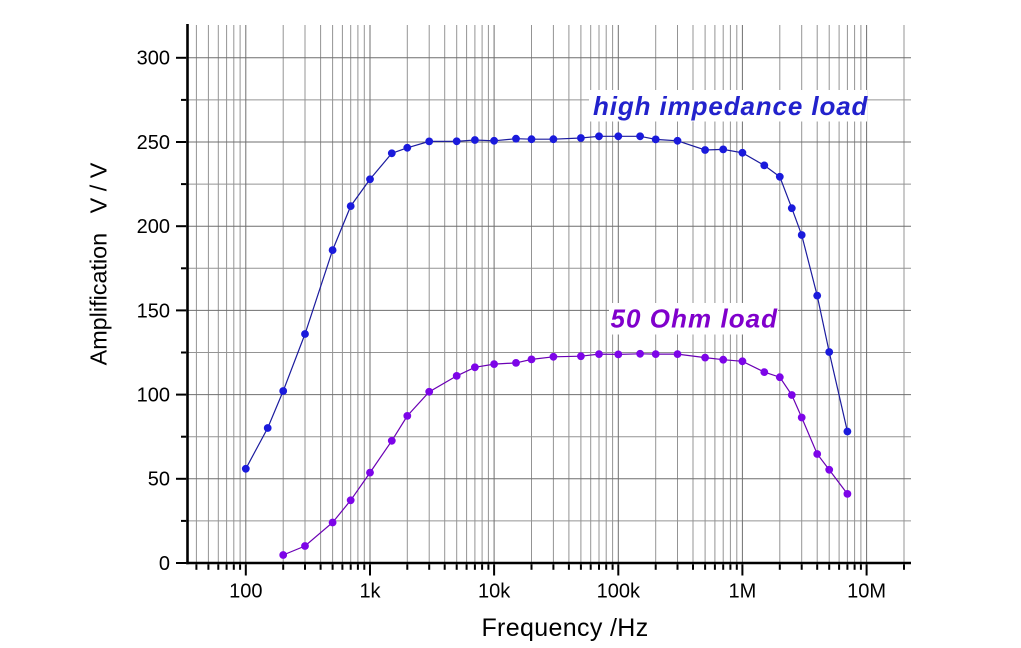 The width and height of the screenshot is (1021, 648). What do you see at coordinates (866, 592) in the screenshot?
I see `svg-text: 10M` at bounding box center [866, 592].